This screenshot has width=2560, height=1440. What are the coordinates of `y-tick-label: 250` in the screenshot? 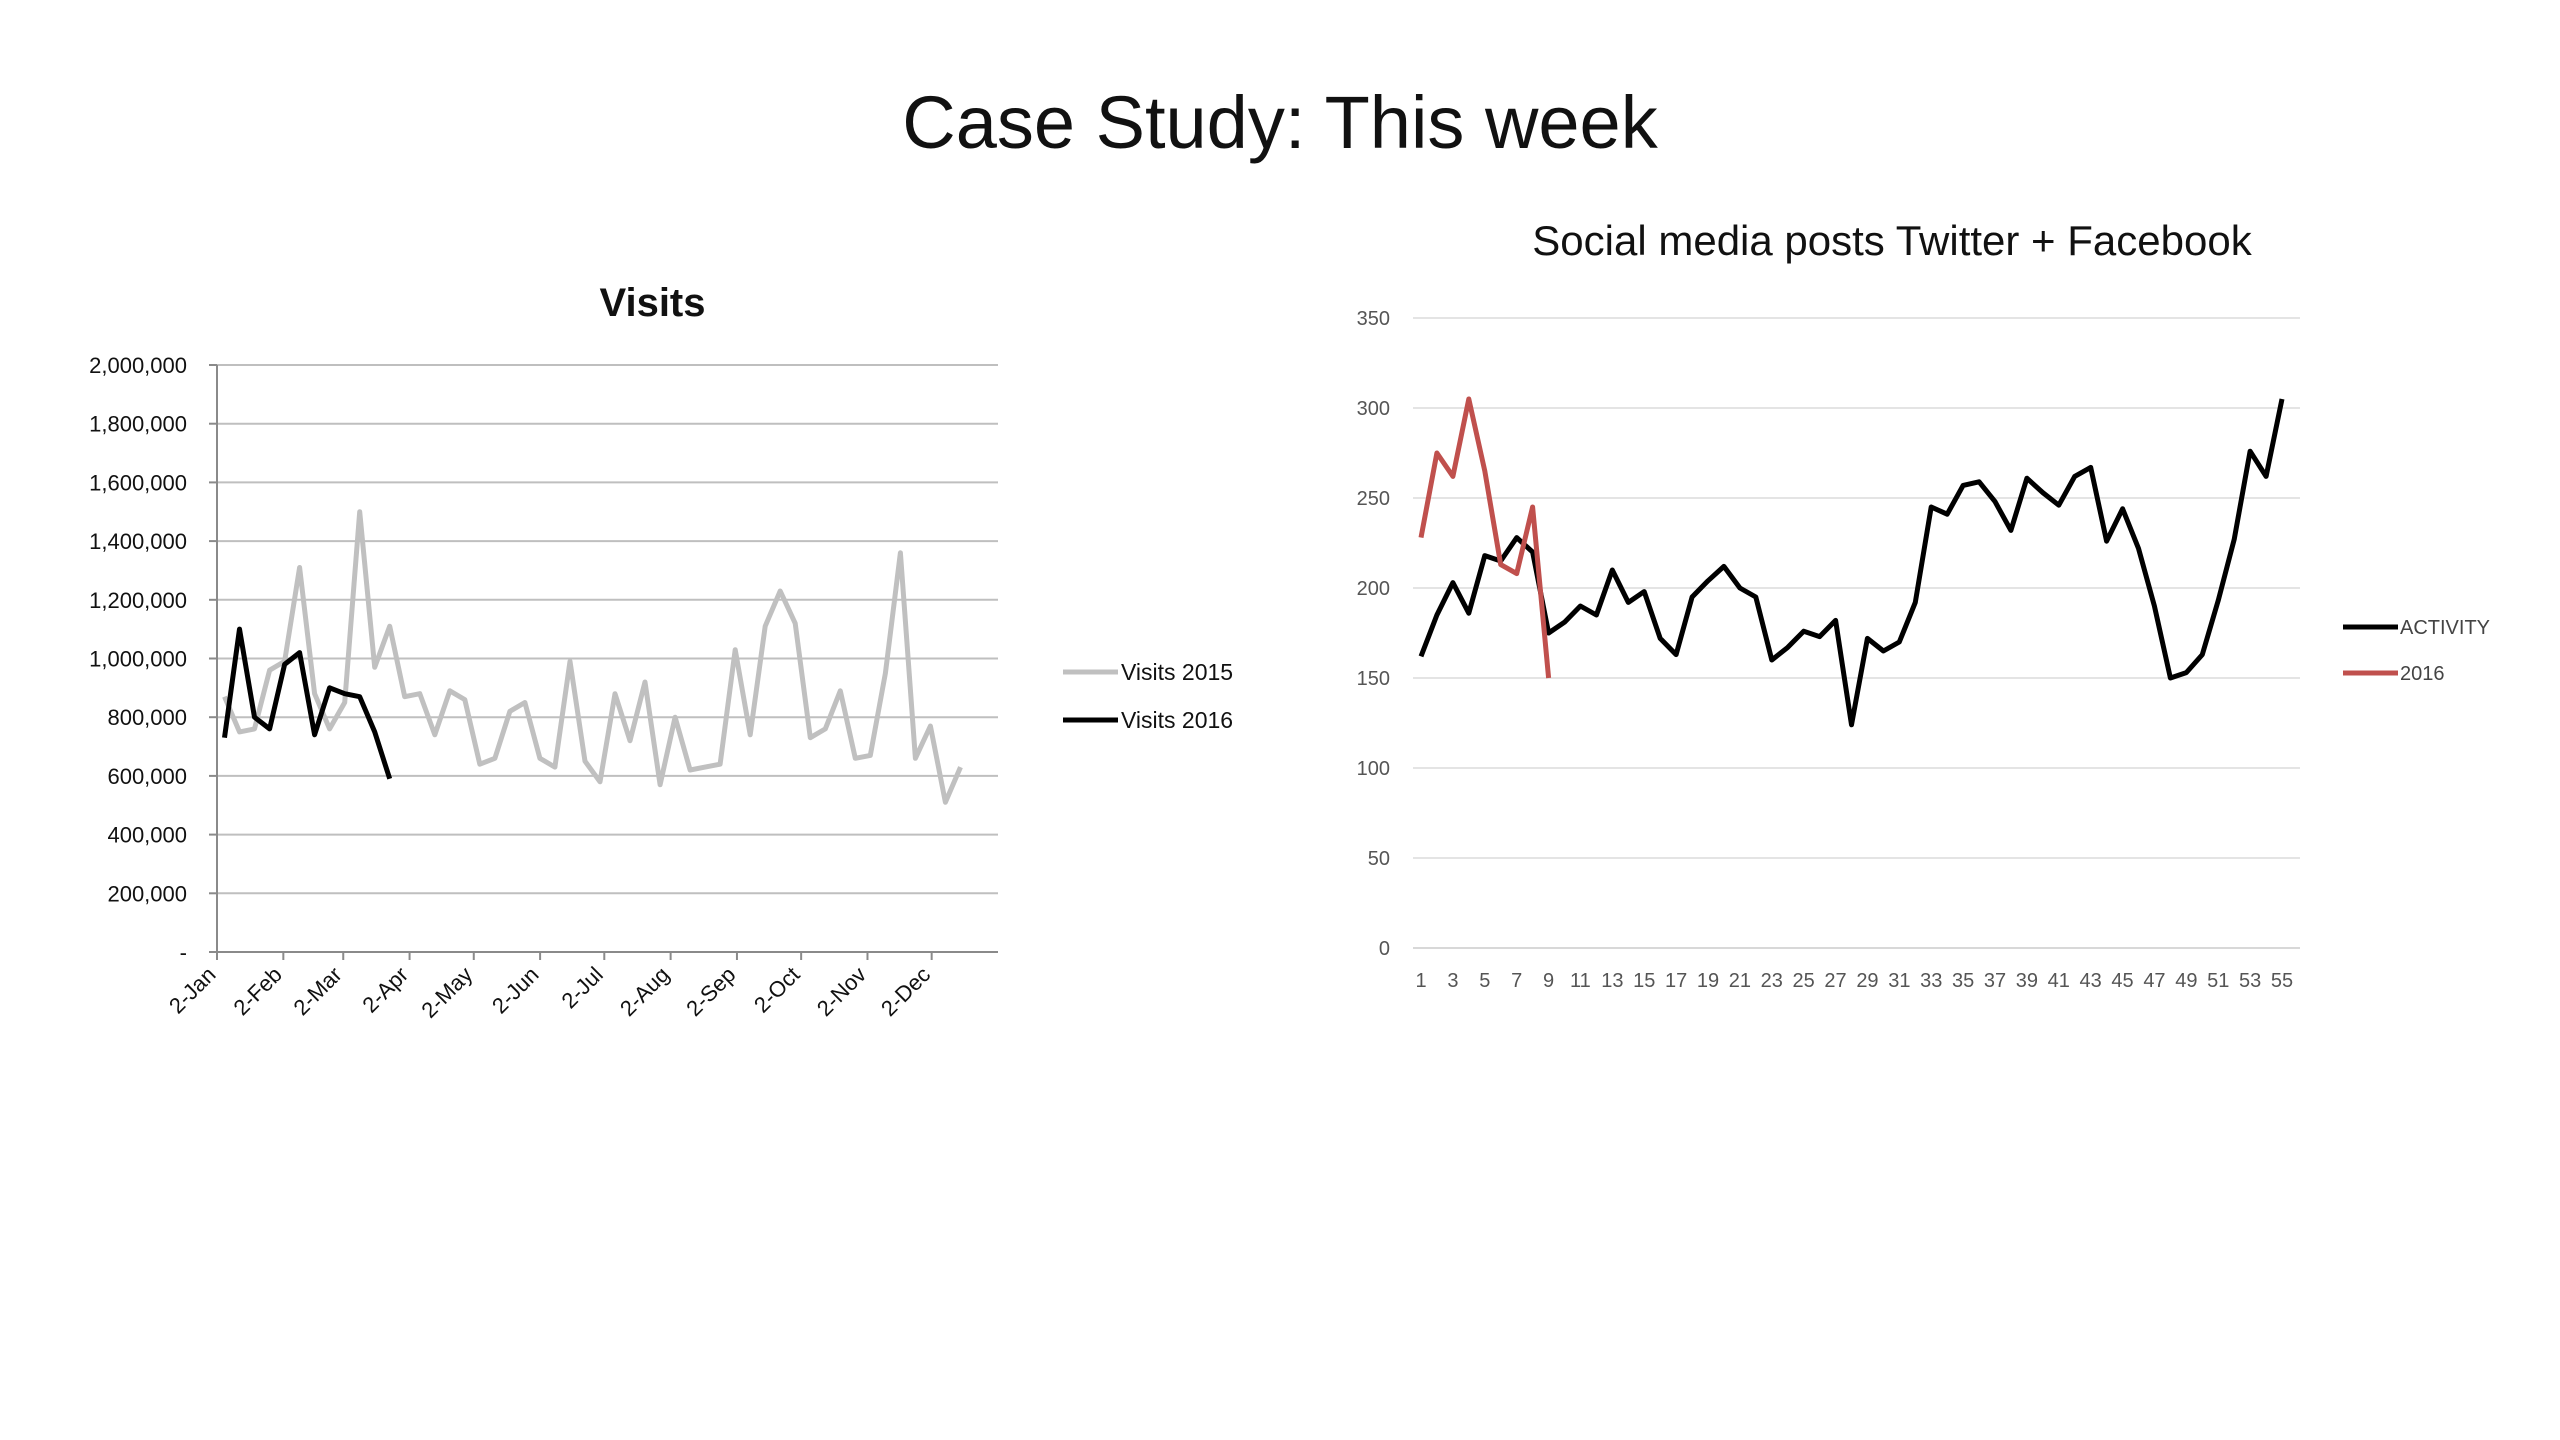 It's located at (1373, 499).